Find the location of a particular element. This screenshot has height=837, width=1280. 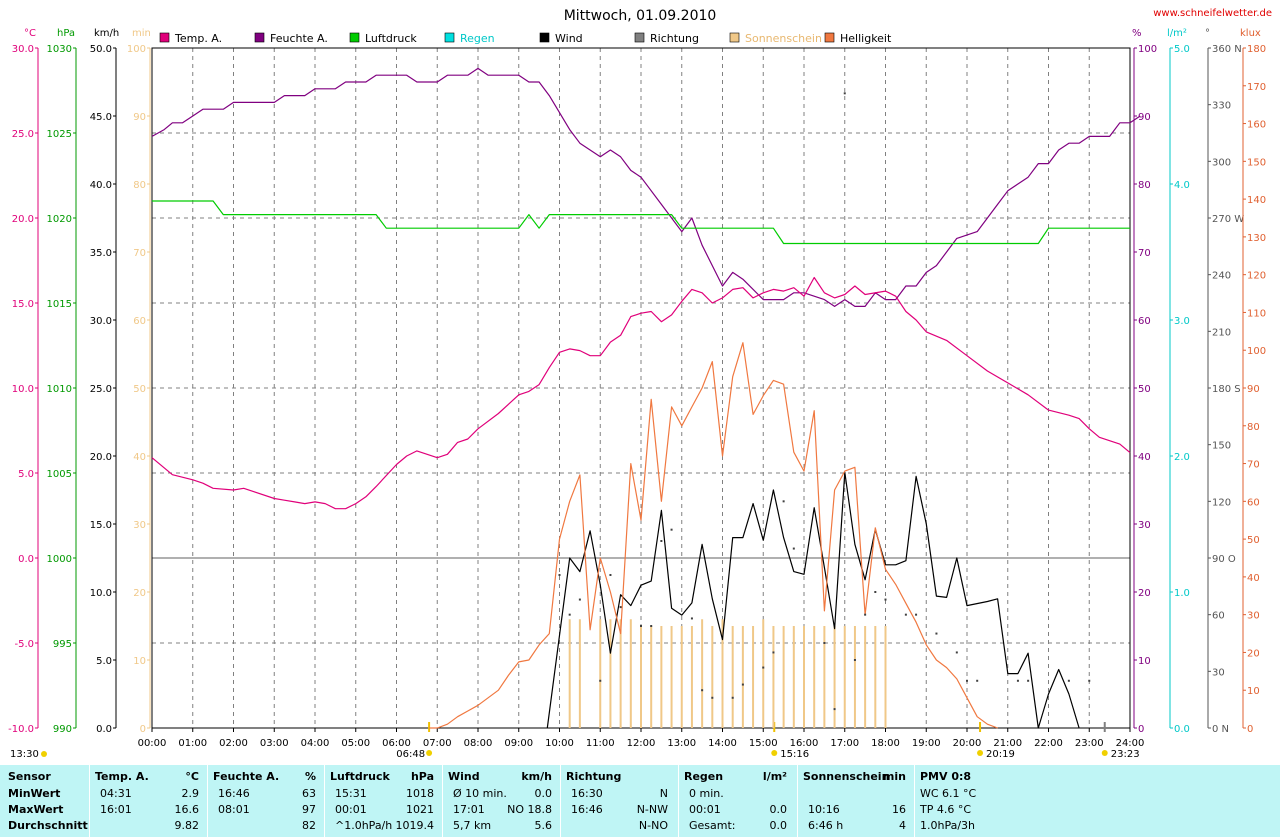

brightness-tick-label: 110 is located at coordinates (1256, 313).